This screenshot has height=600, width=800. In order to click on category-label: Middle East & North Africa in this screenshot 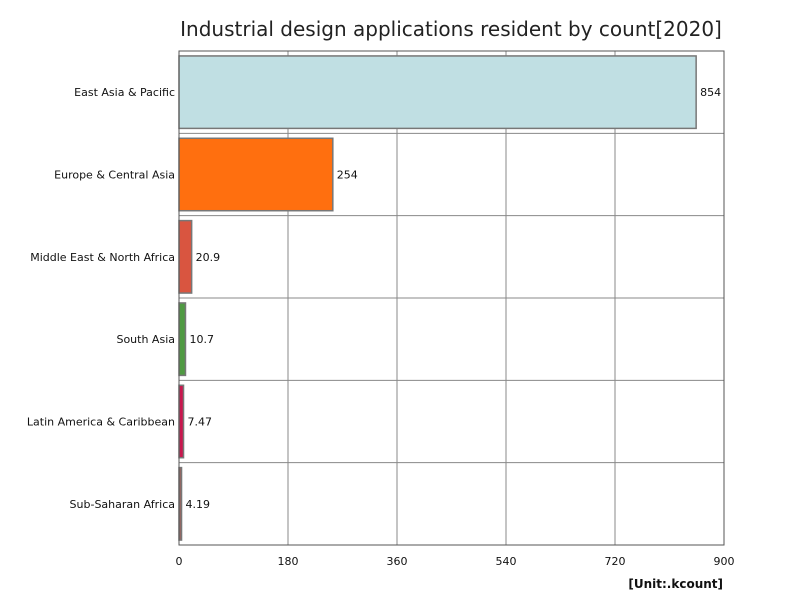, I will do `click(102, 257)`.